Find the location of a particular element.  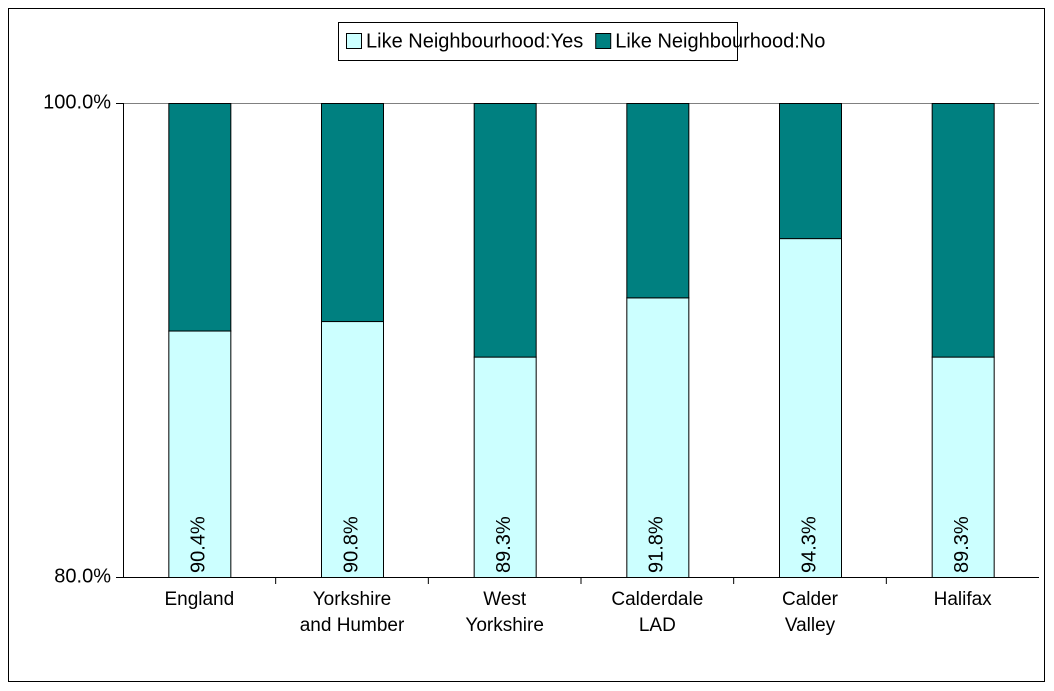

legend-box is located at coordinates (538, 41).